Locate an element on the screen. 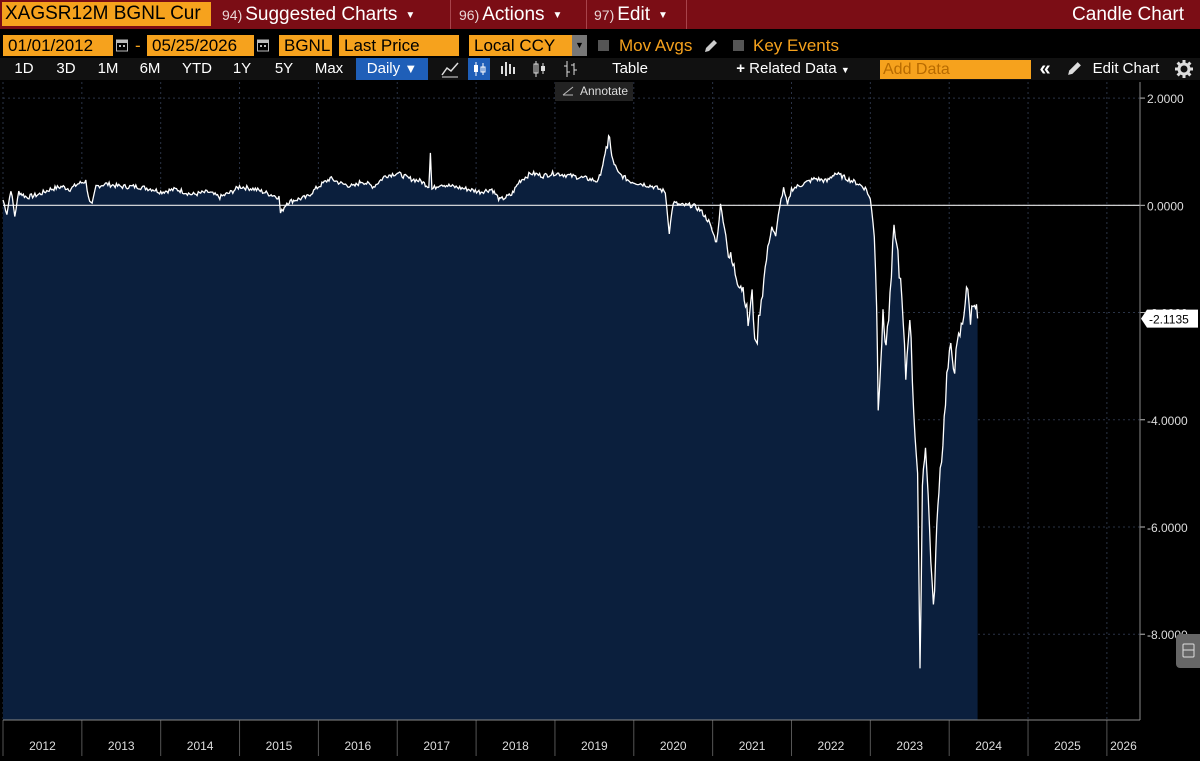 The height and width of the screenshot is (761, 1200). x-tick-label: 2012 is located at coordinates (42, 746).